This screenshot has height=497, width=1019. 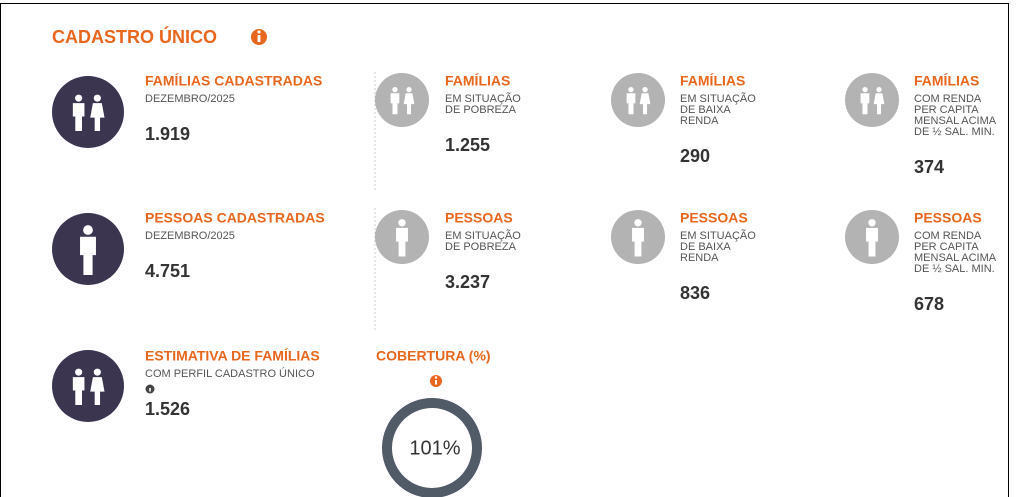 I want to click on card-value: 678, so click(x=929, y=304).